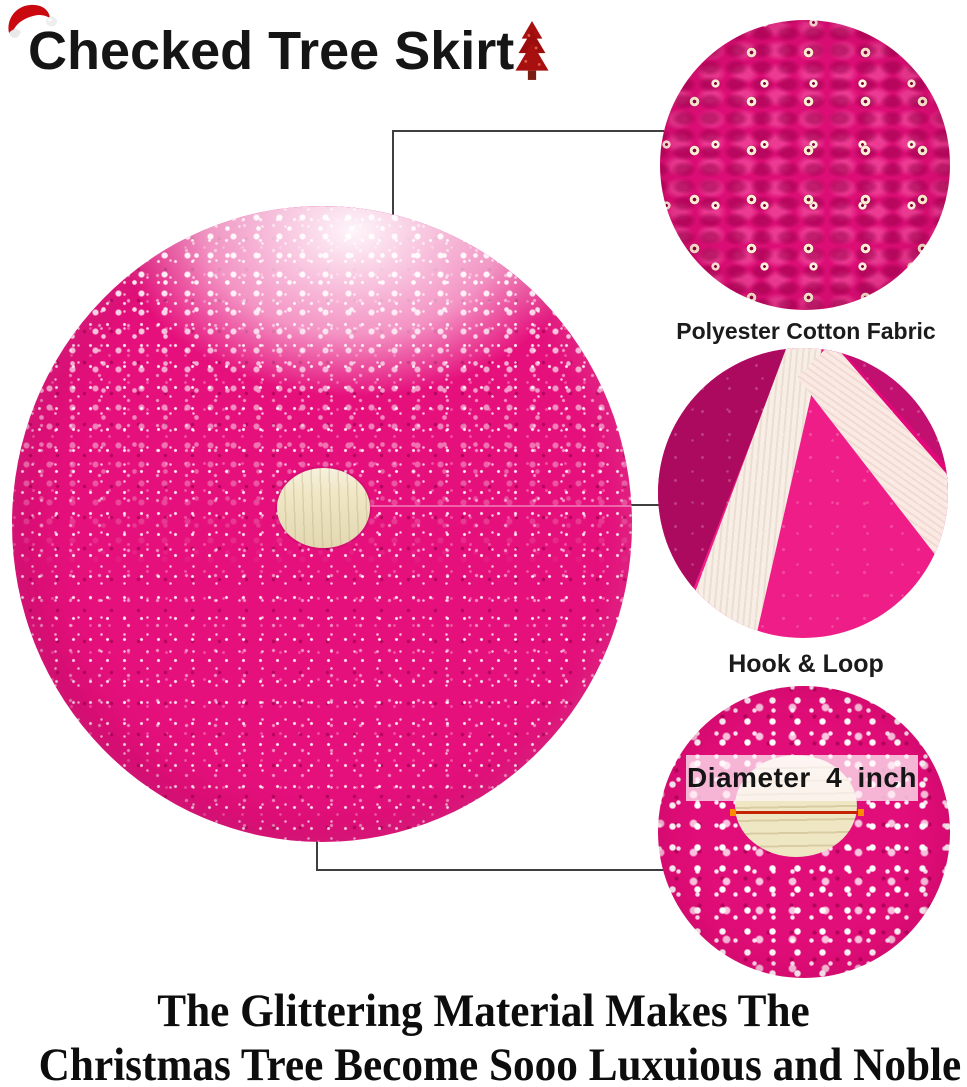 Image resolution: width=967 pixels, height=1087 pixels. I want to click on slogan-line-1: The Glittering Material Makes The, so click(483, 1011).